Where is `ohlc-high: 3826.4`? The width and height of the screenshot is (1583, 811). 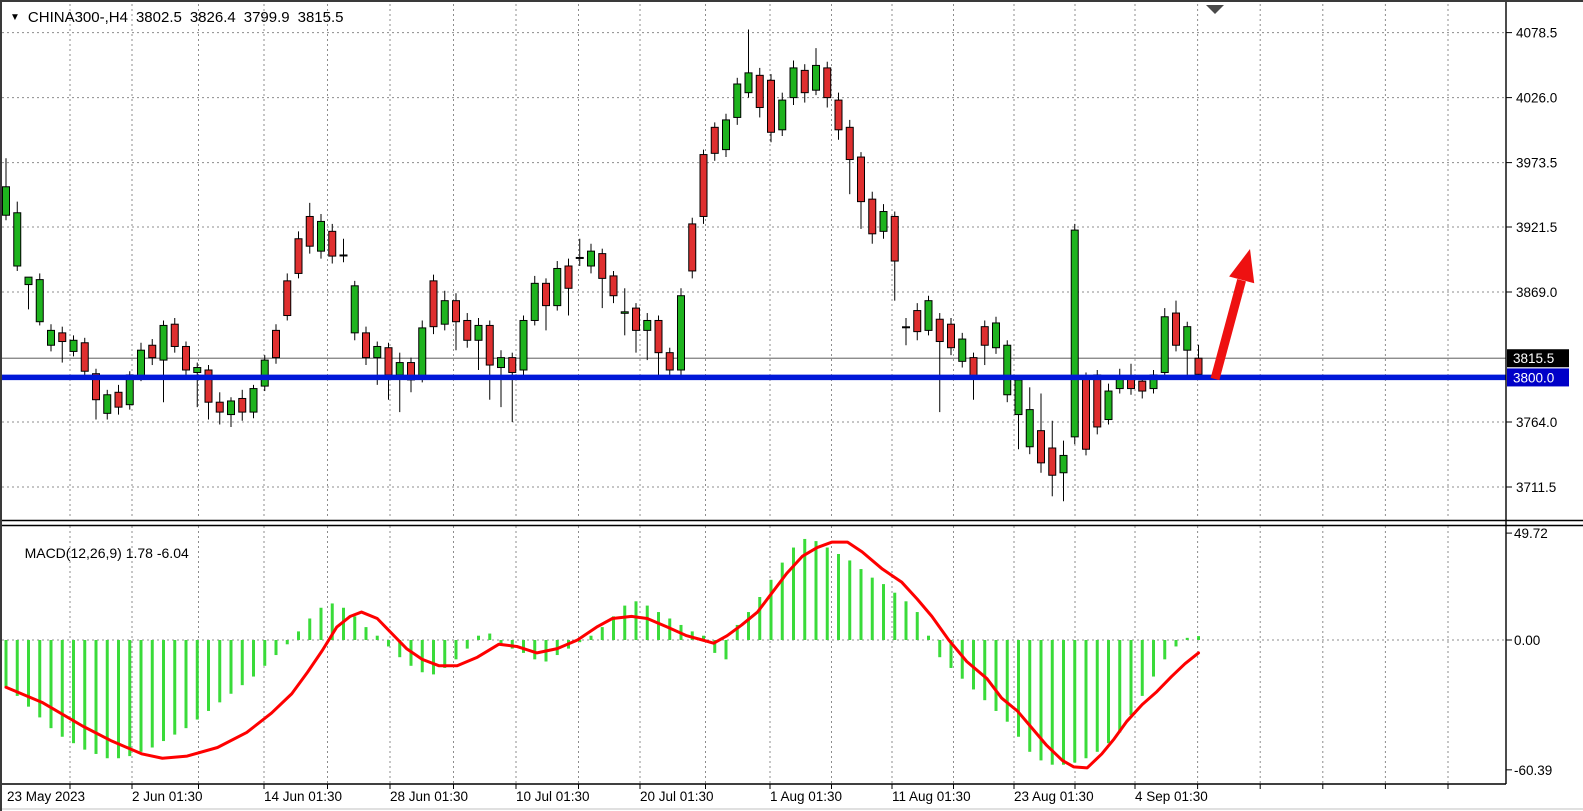 ohlc-high: 3826.4 is located at coordinates (212, 17).